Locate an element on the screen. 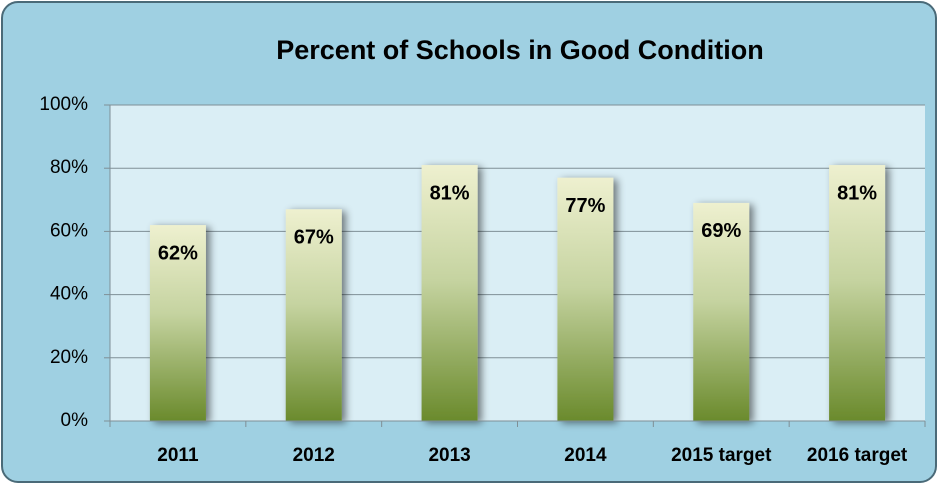 The image size is (938, 484). x-tick-label: 2013 is located at coordinates (449, 455).